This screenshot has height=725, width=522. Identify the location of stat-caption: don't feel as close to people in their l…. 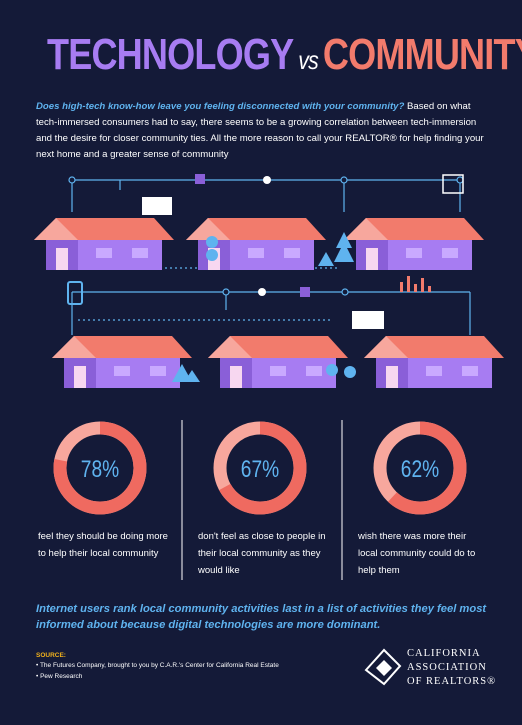
(262, 553).